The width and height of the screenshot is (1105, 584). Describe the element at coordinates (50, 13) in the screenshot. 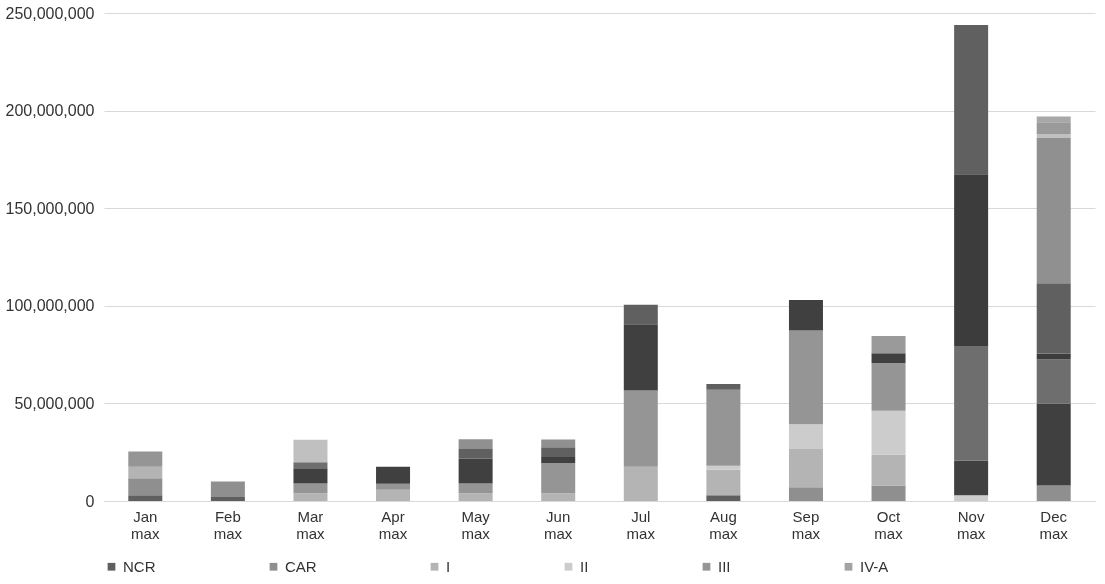

I see `y-tick-label: 250,000,000` at that location.